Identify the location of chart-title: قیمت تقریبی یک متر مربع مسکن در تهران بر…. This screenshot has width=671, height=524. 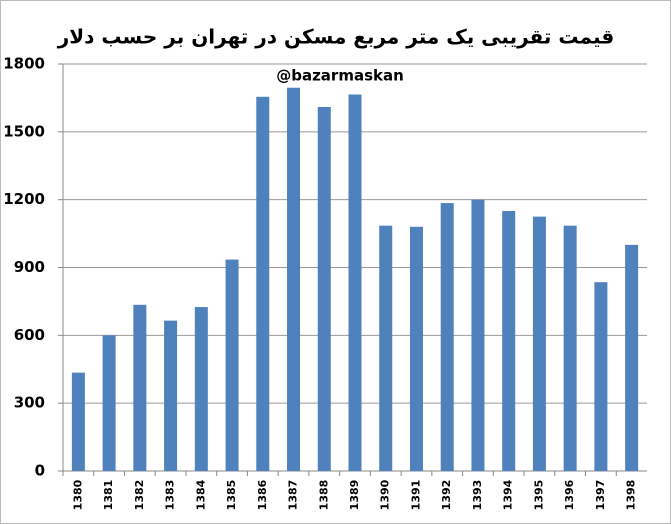
(335, 37).